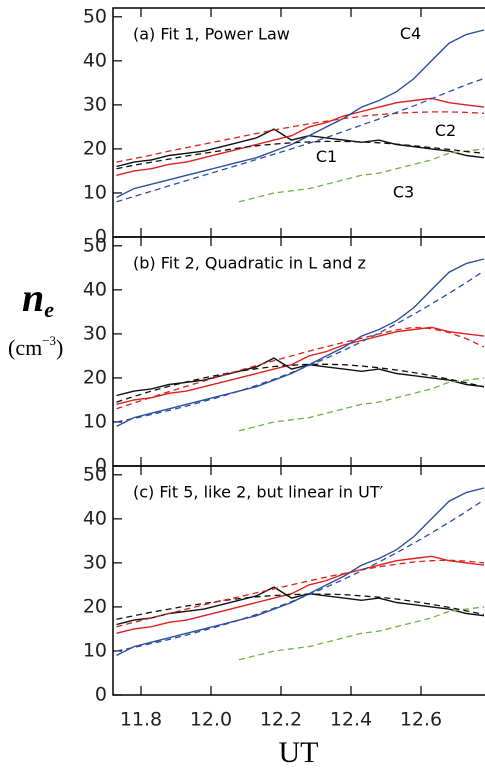  What do you see at coordinates (33, 297) in the screenshot?
I see `y-label-symbol: n` at bounding box center [33, 297].